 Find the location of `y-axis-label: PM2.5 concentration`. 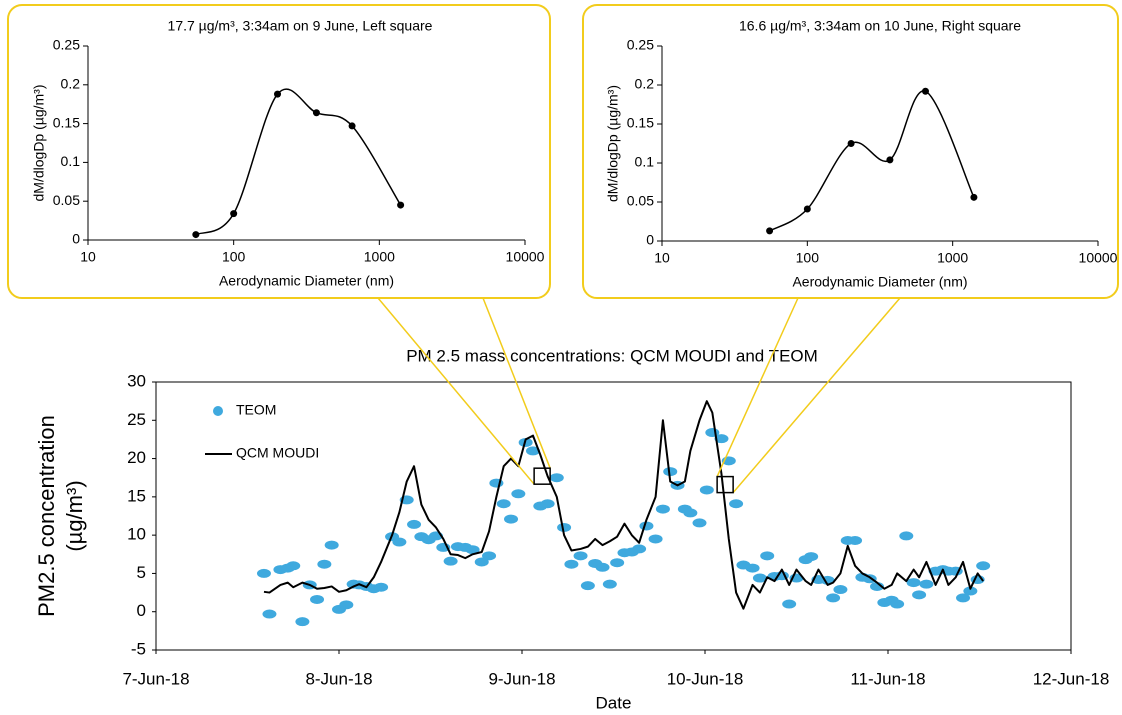

y-axis-label: PM2.5 concentration is located at coordinates (46, 516).